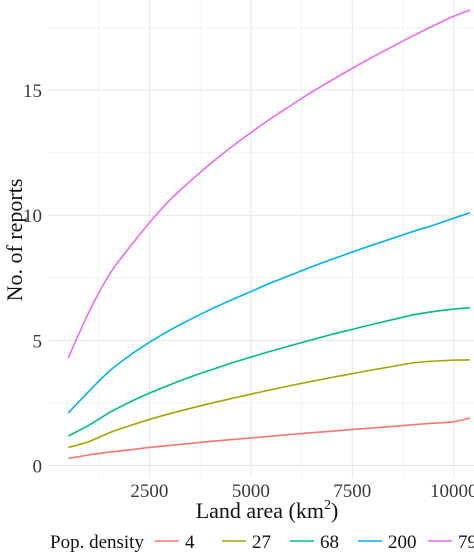 Image resolution: width=474 pixels, height=556 pixels. What do you see at coordinates (352, 491) in the screenshot?
I see `x-tick-label: 7500` at bounding box center [352, 491].